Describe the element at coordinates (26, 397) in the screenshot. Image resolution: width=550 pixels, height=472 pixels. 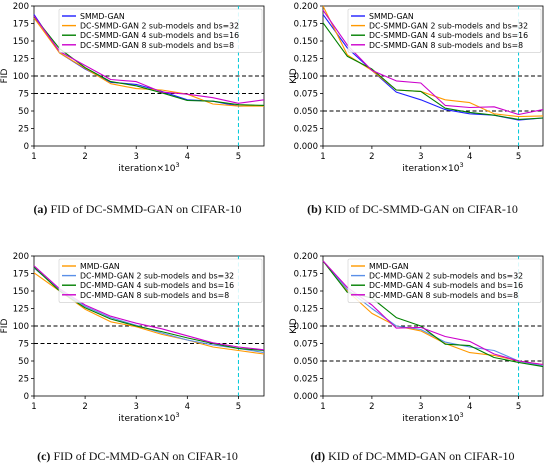
I see `y-tick-label: 0` at that location.